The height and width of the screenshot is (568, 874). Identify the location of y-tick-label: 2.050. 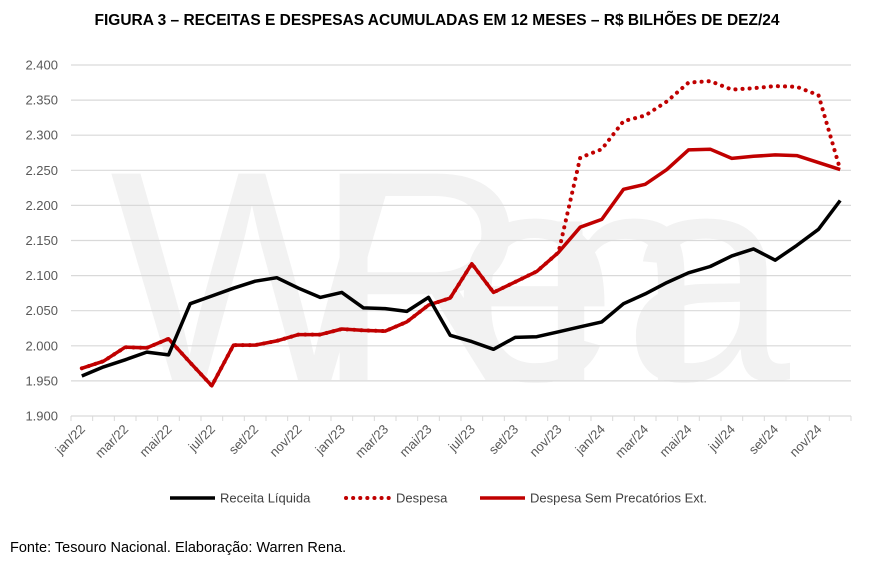
(41, 310).